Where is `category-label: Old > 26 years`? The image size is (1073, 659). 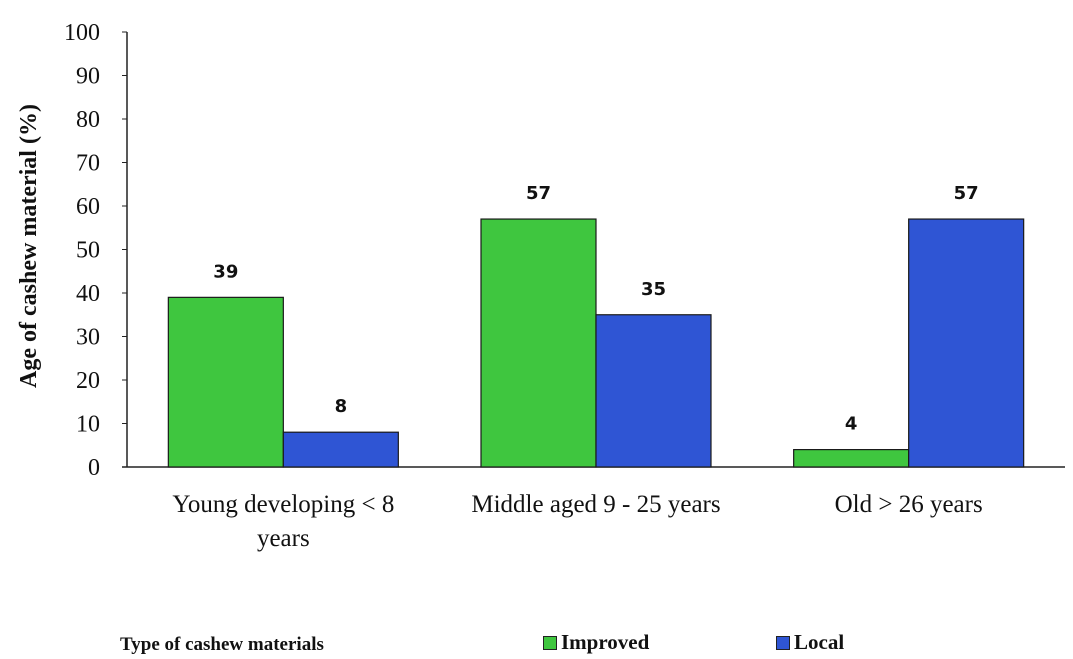 category-label: Old > 26 years is located at coordinates (909, 504).